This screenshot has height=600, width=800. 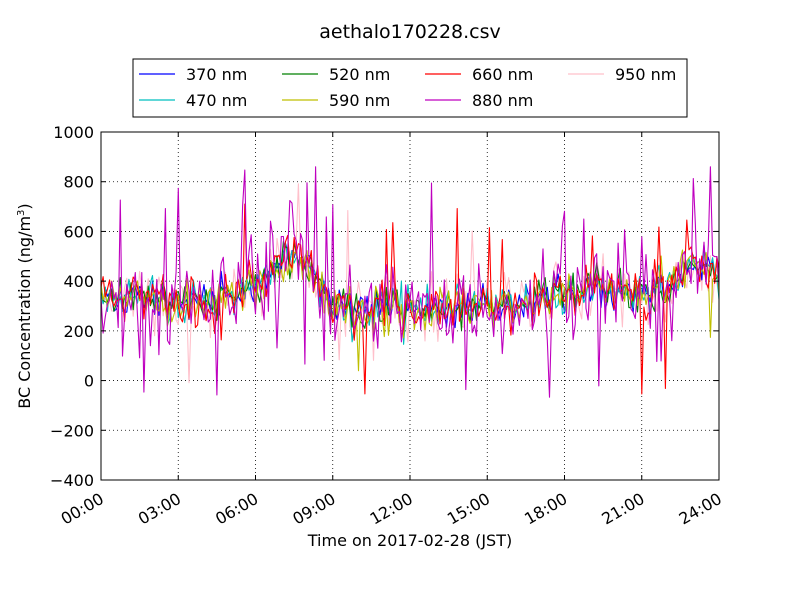 I want to click on legend-label: 590 nm, so click(x=359, y=100).